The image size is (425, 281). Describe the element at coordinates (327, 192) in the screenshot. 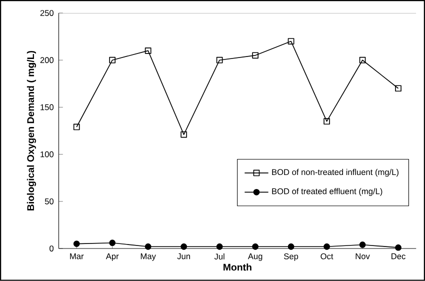

I see `legend-label: BOD of treated effluent (mg/L)` at that location.